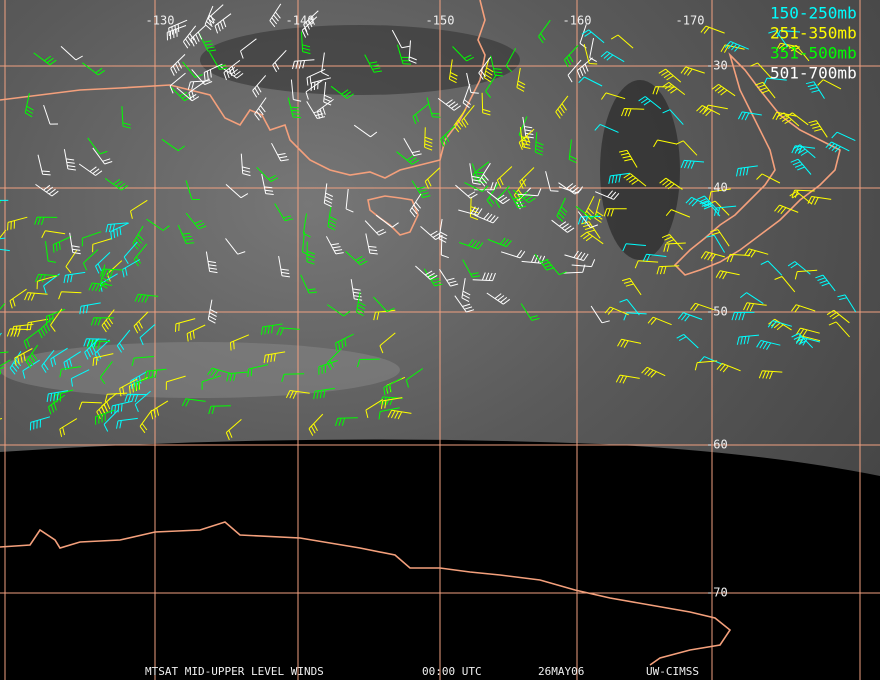  What do you see at coordinates (577, 21) in the screenshot?
I see `longitude-label: -160` at bounding box center [577, 21].